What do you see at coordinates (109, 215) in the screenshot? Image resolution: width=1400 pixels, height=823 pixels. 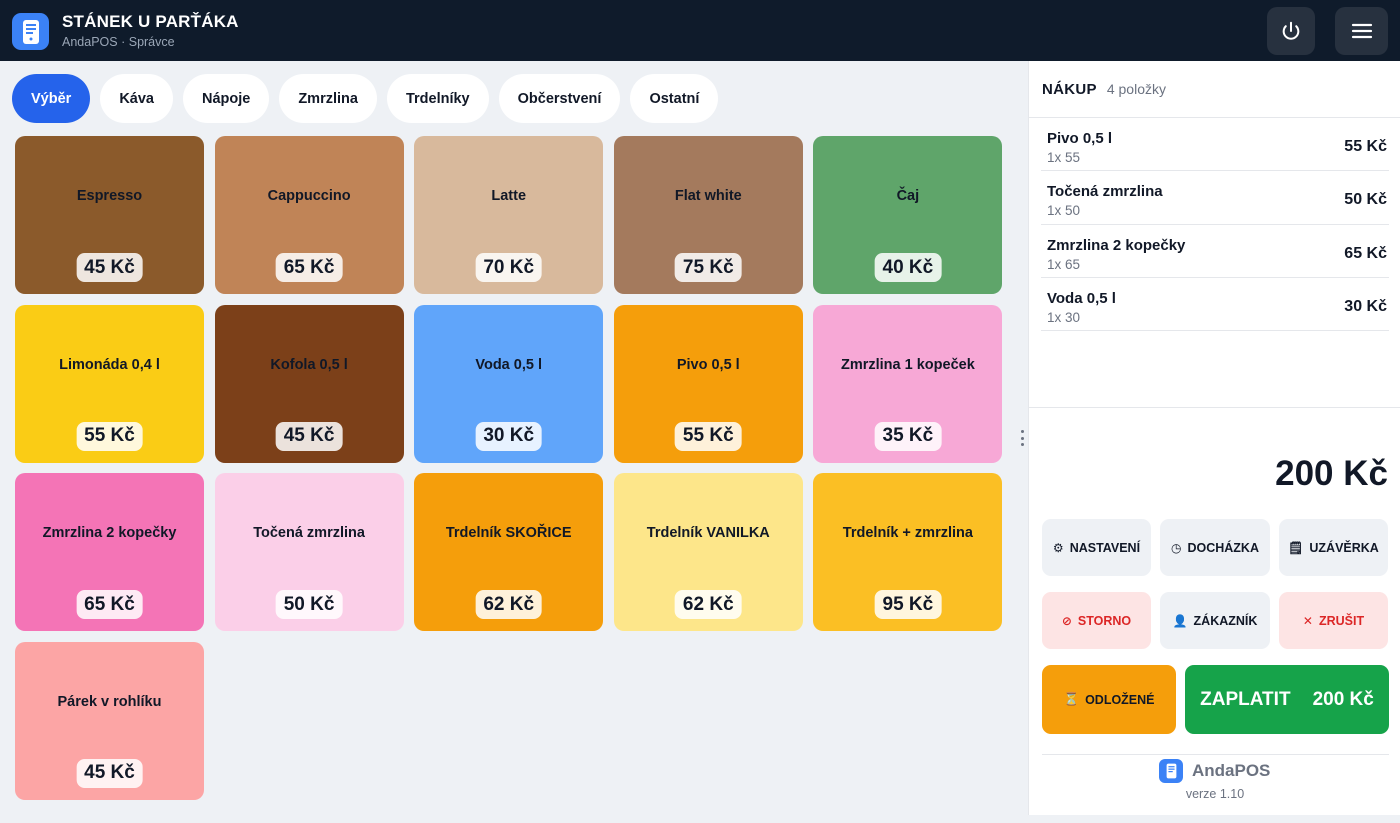 I see `product-tile: Espresso 45 Kč` at bounding box center [109, 215].